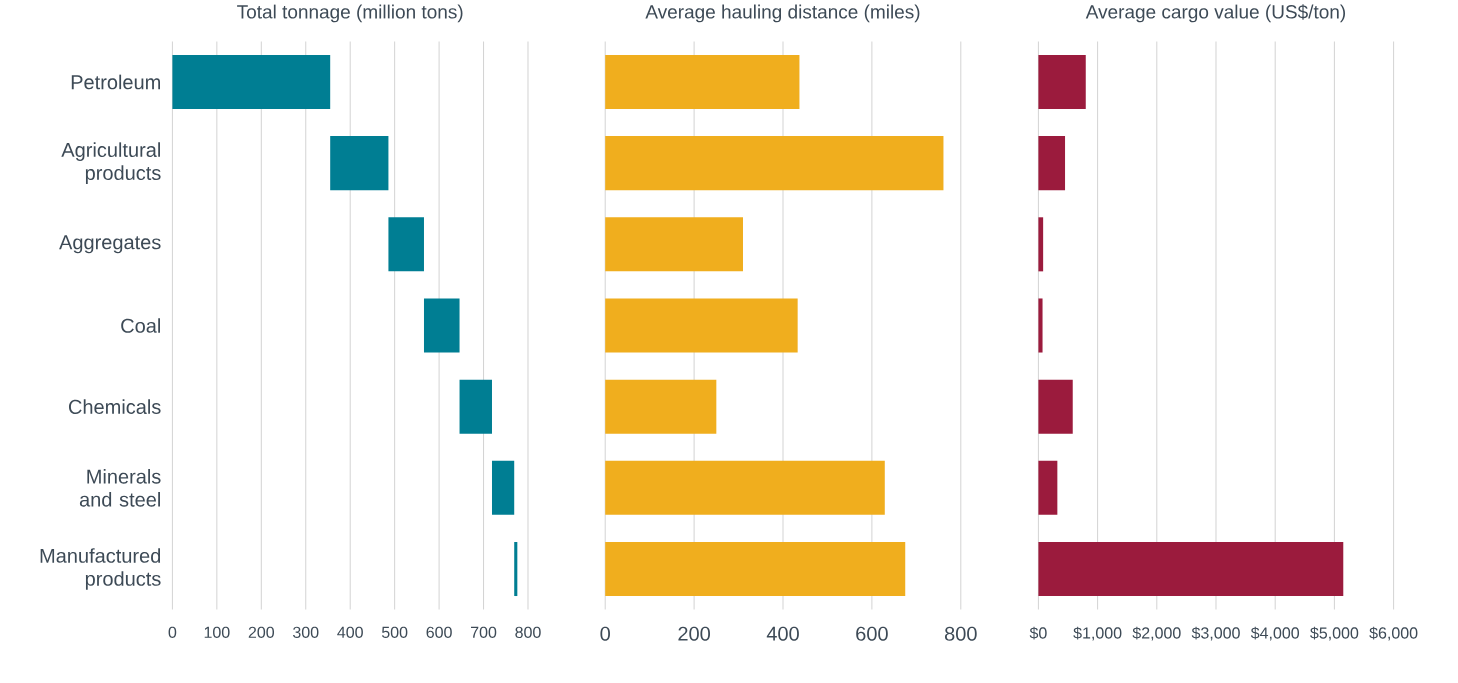 The width and height of the screenshot is (1458, 683). What do you see at coordinates (1215, 13) in the screenshot?
I see `chart-title: Average cargo value (US$/ton)` at bounding box center [1215, 13].